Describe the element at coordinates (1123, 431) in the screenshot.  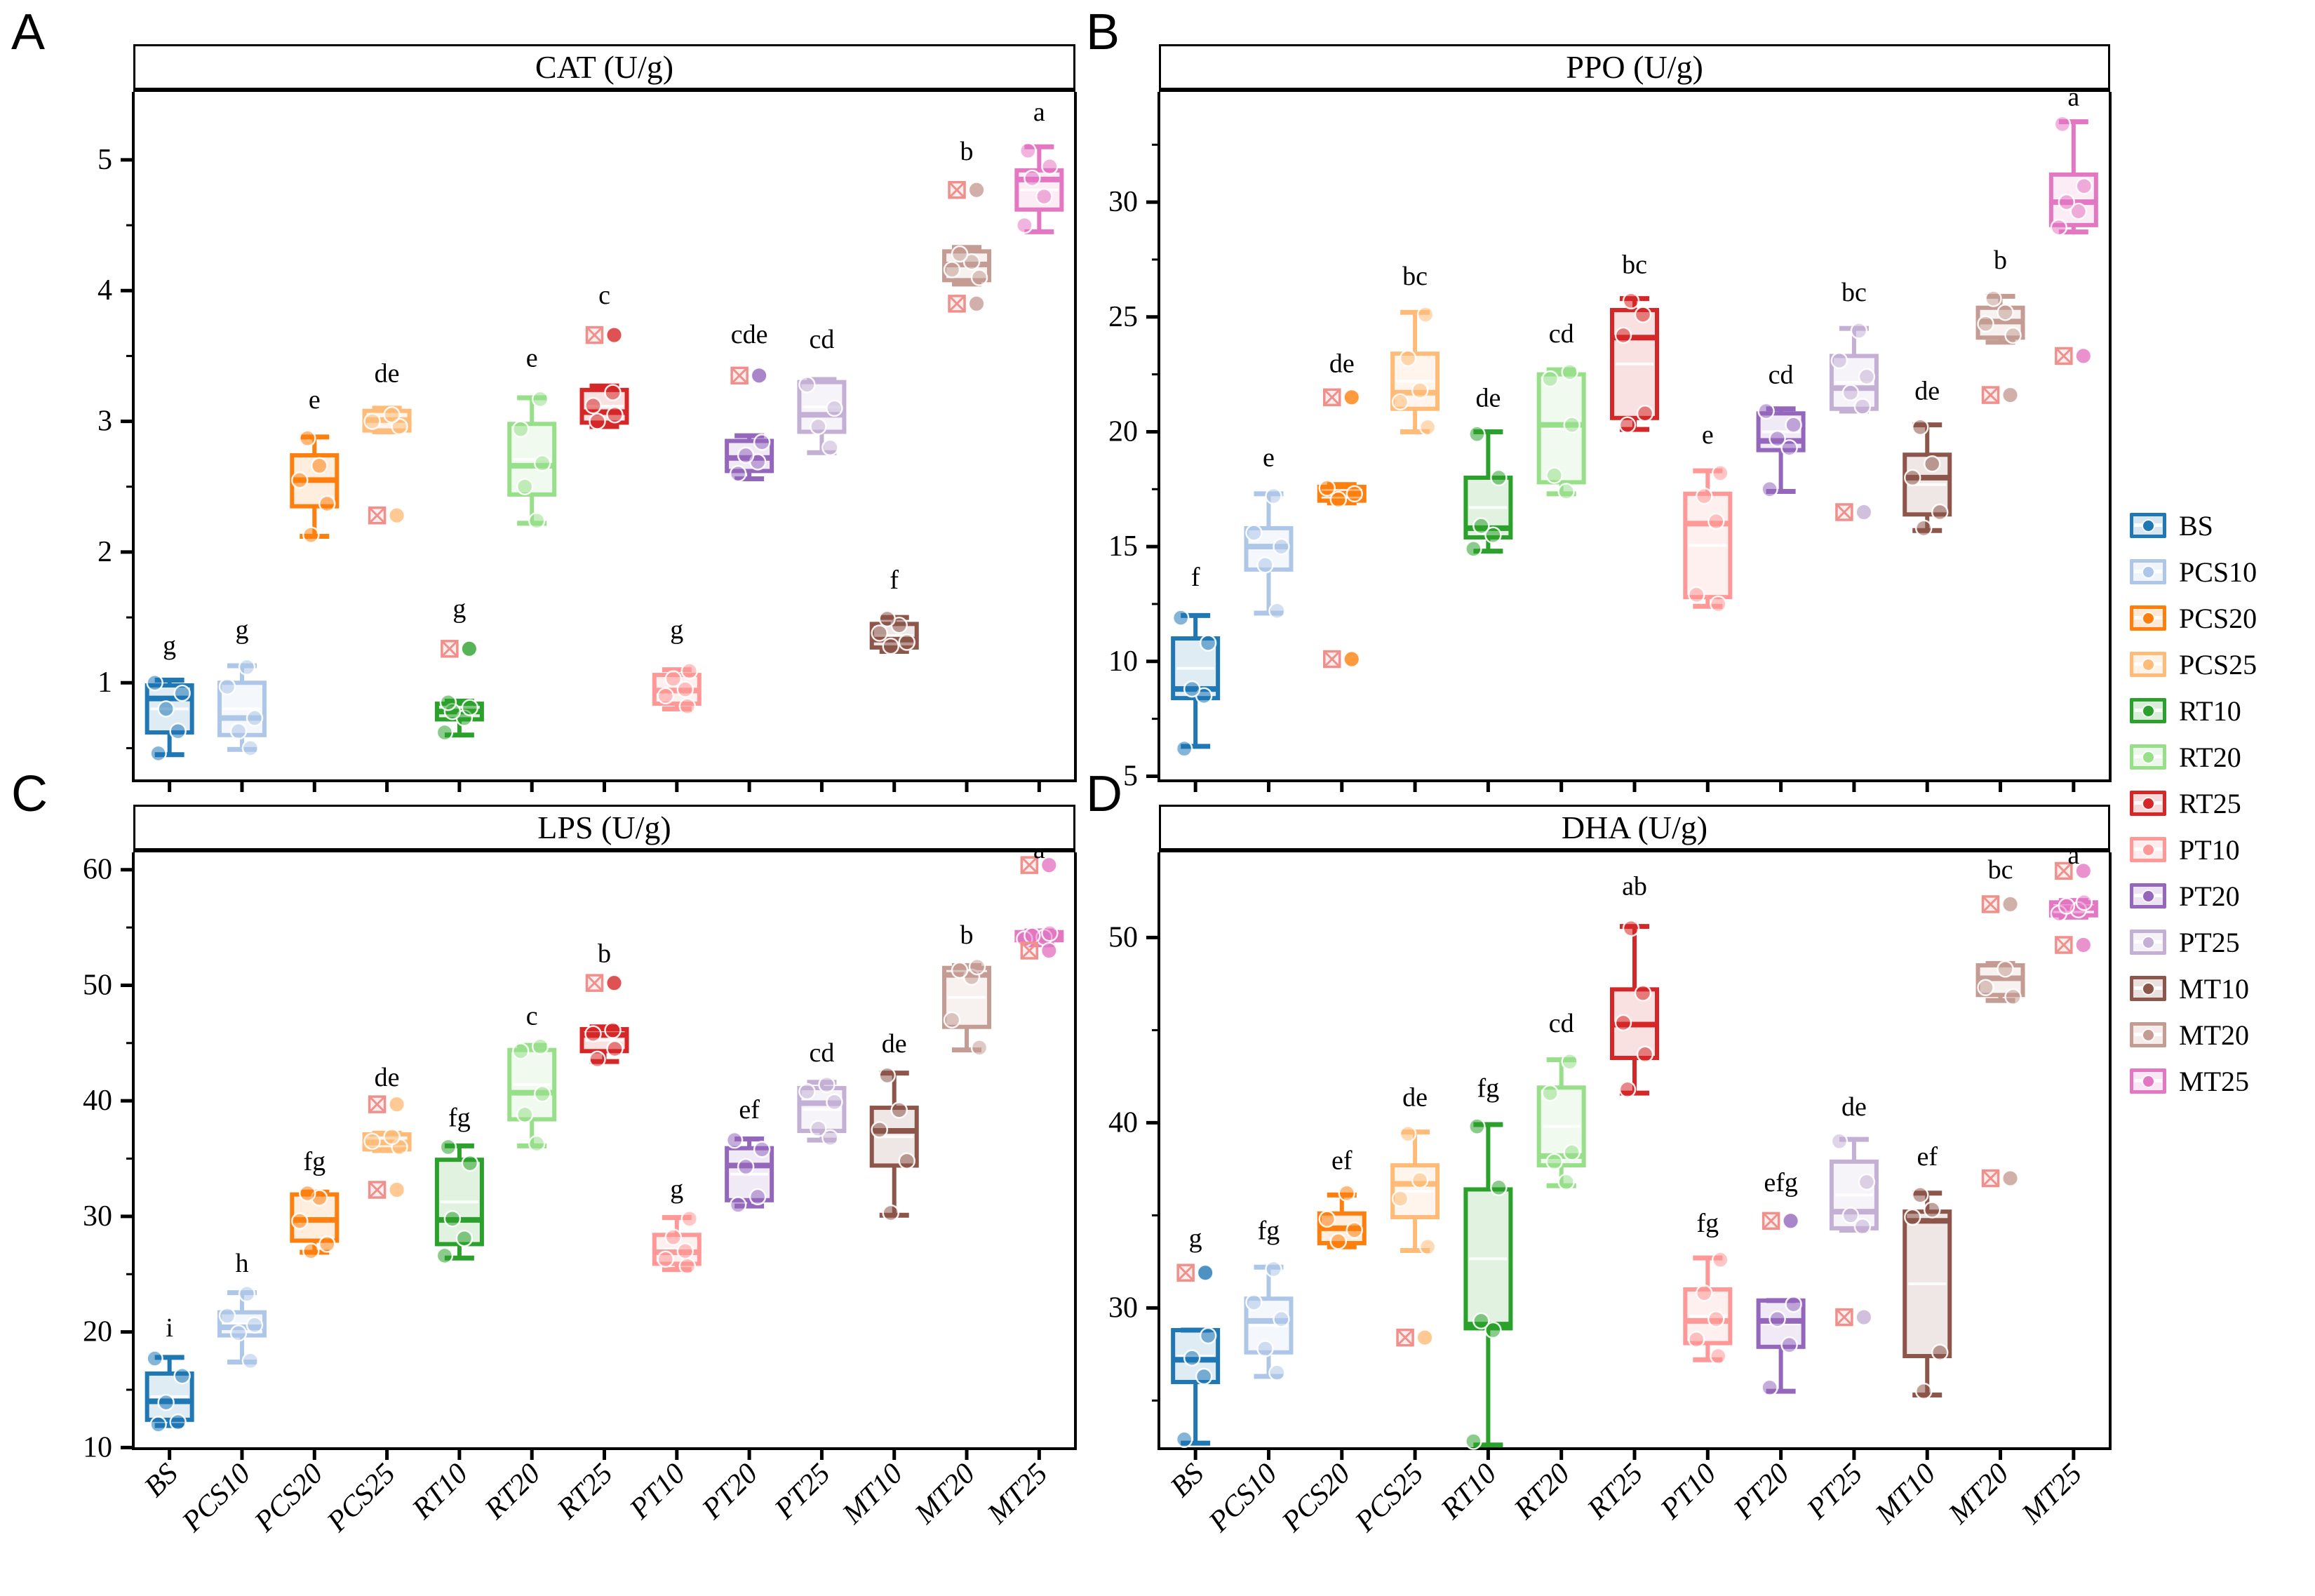
I see `y-tick-label: 20` at that location.